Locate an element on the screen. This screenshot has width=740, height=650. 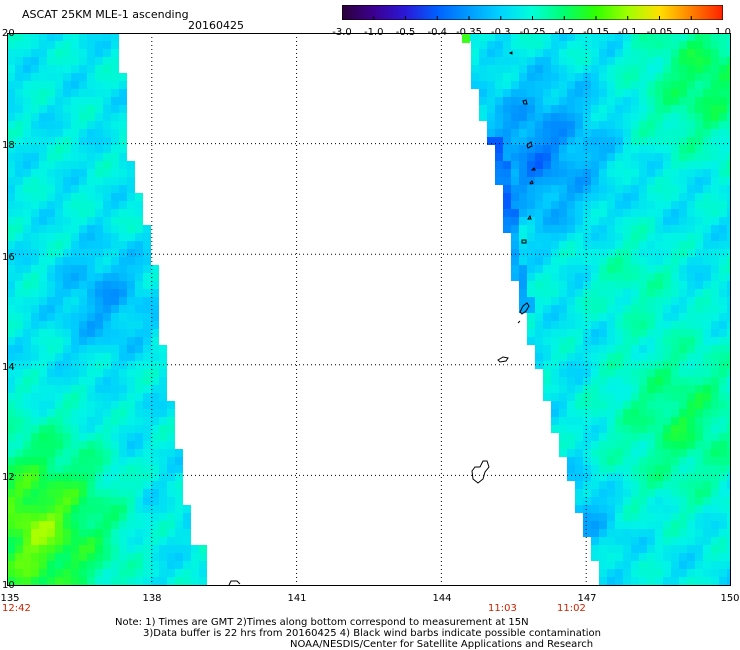
colorbar-tick-label: -0.5 is located at coordinates (405, 32).